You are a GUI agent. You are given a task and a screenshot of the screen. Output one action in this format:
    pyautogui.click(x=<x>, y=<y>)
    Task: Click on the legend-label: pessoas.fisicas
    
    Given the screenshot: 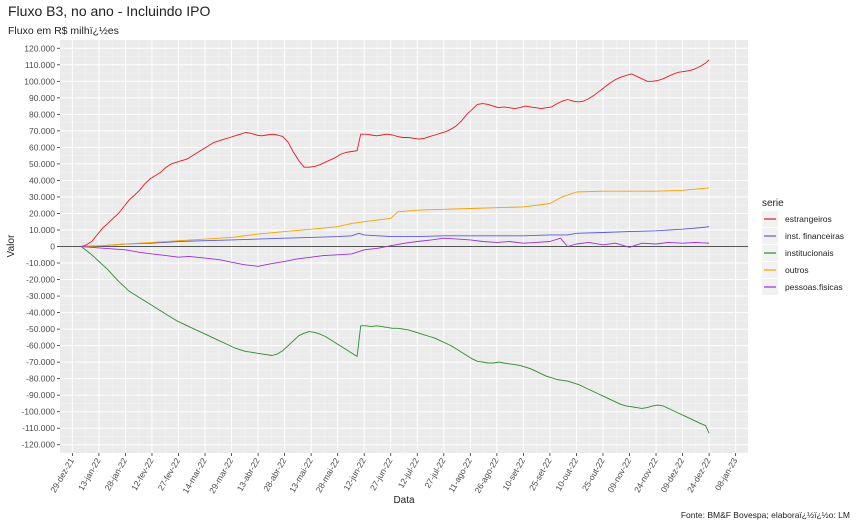 What is the action you would take?
    pyautogui.click(x=814, y=287)
    